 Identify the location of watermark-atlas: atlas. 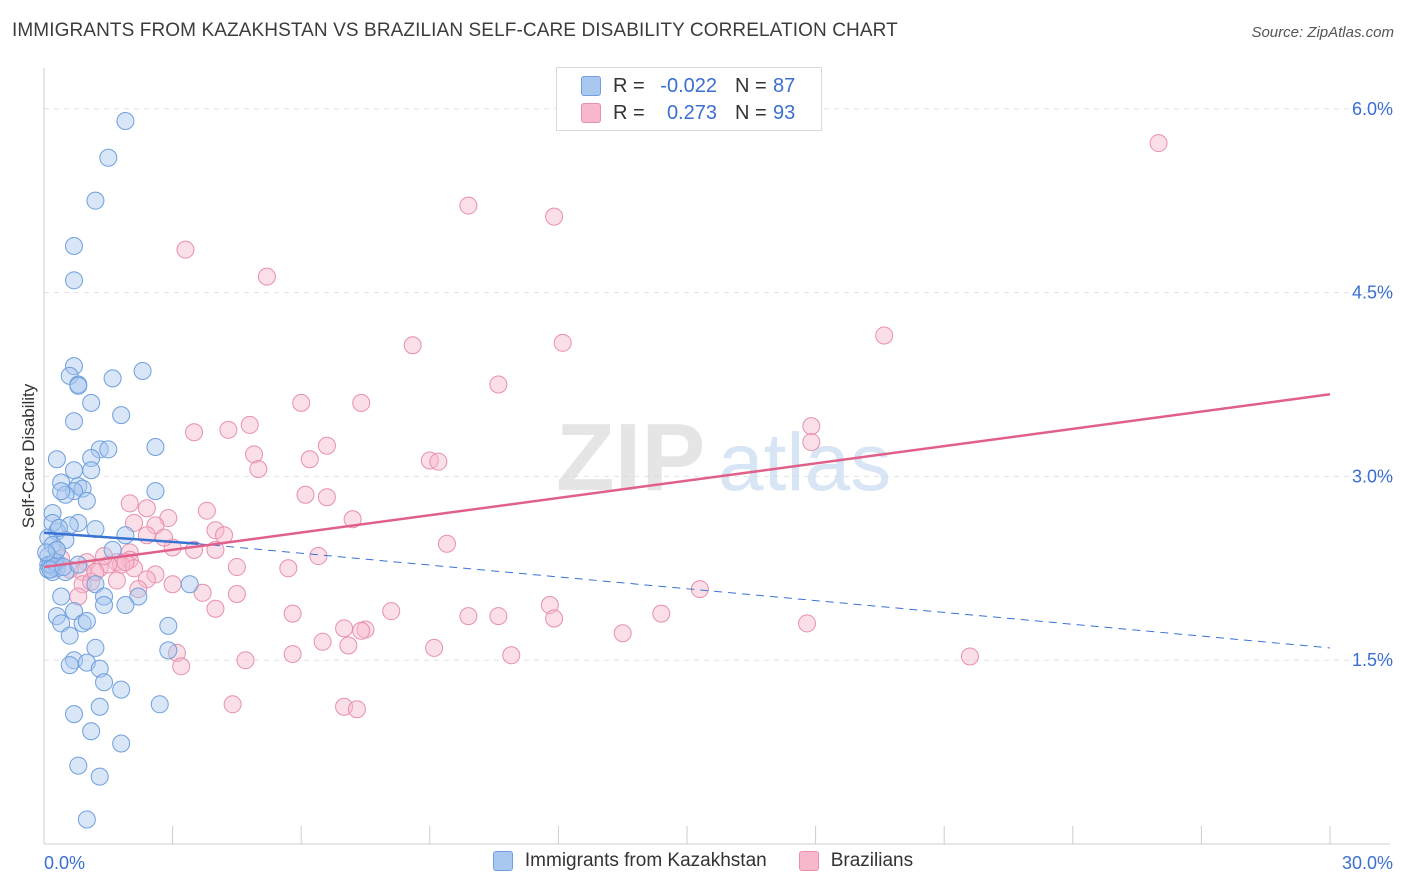
(804, 462).